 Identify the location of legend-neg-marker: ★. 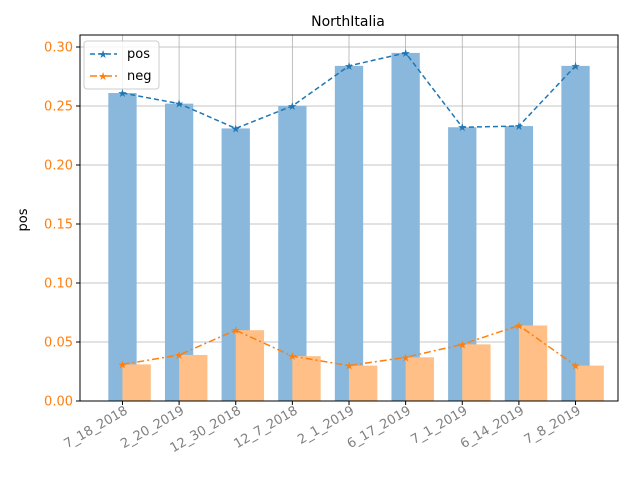
(103, 76).